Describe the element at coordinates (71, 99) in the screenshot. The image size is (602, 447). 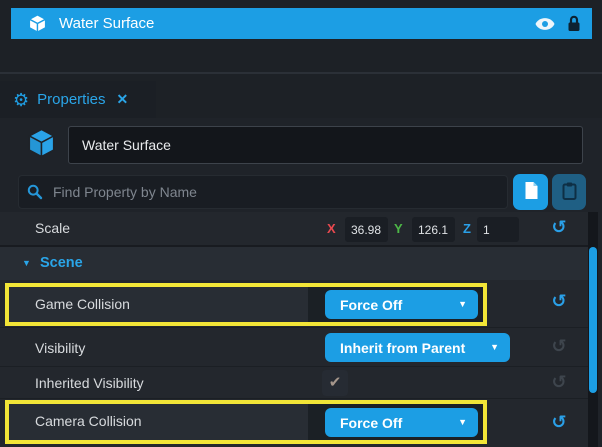
I see `tab-label: Properties` at that location.